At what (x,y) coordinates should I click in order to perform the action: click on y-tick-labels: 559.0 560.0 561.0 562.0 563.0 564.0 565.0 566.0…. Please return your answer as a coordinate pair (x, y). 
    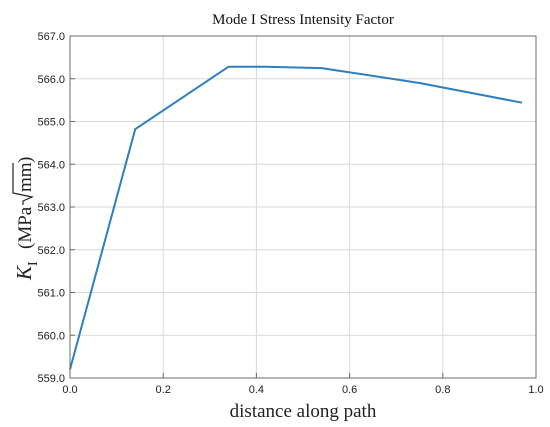
    Looking at the image, I should click on (51, 208).